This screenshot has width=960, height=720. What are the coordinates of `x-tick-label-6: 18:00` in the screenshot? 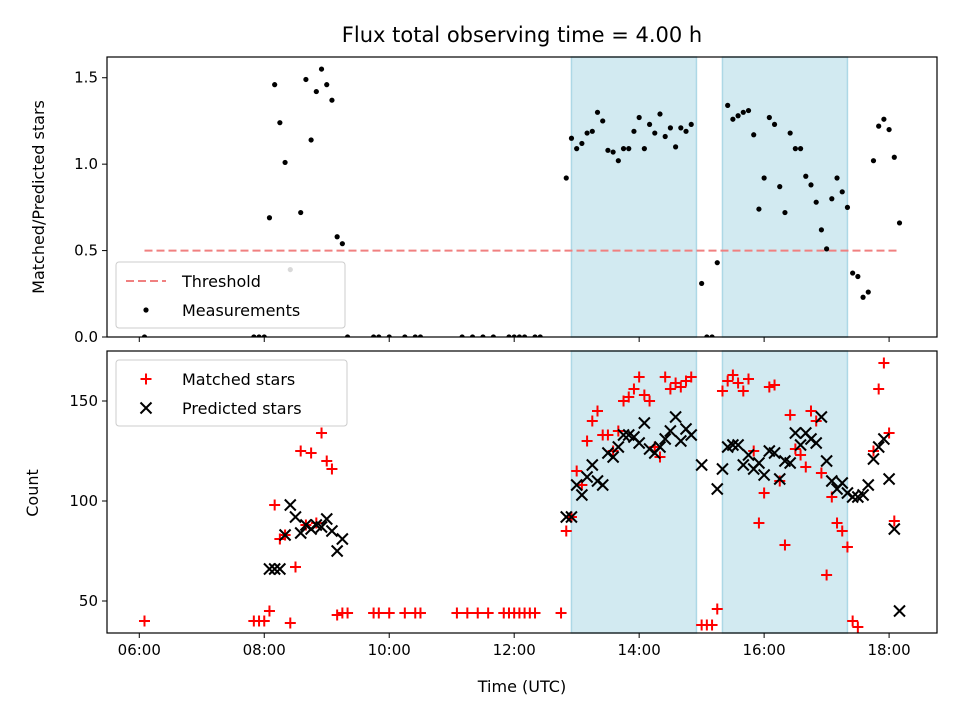 It's located at (888, 650).